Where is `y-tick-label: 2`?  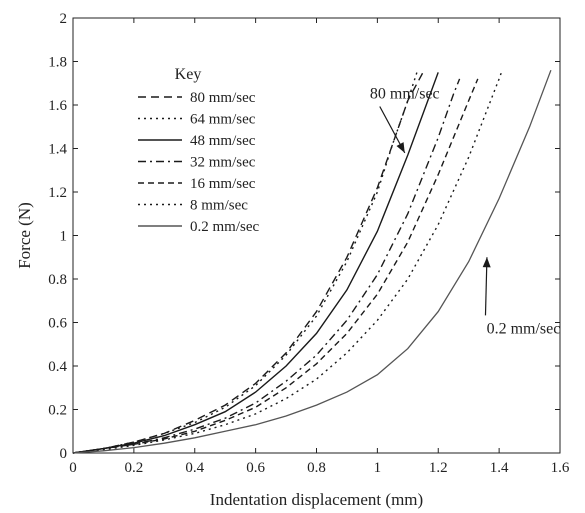 y-tick-label: 2 is located at coordinates (64, 19).